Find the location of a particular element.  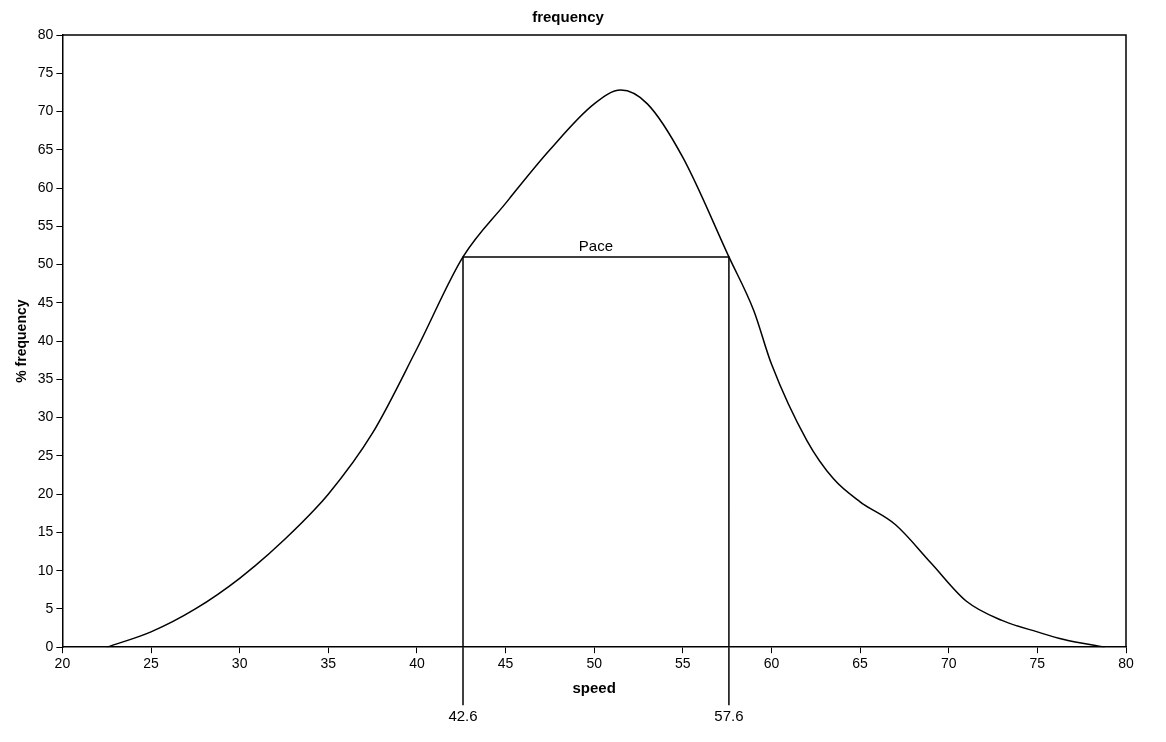

y-tick-label: 60 is located at coordinates (45, 186).